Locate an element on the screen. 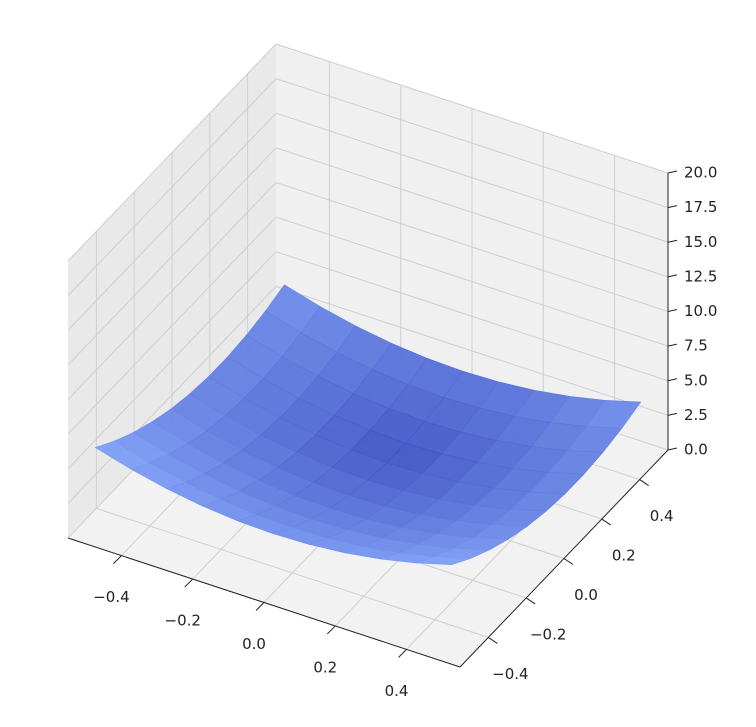  z-tick-label: 0.0 is located at coordinates (696, 450).